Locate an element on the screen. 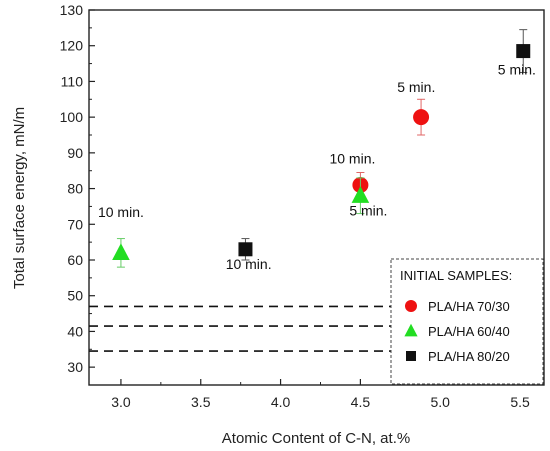  y-tick-label: 100 is located at coordinates (72, 117).